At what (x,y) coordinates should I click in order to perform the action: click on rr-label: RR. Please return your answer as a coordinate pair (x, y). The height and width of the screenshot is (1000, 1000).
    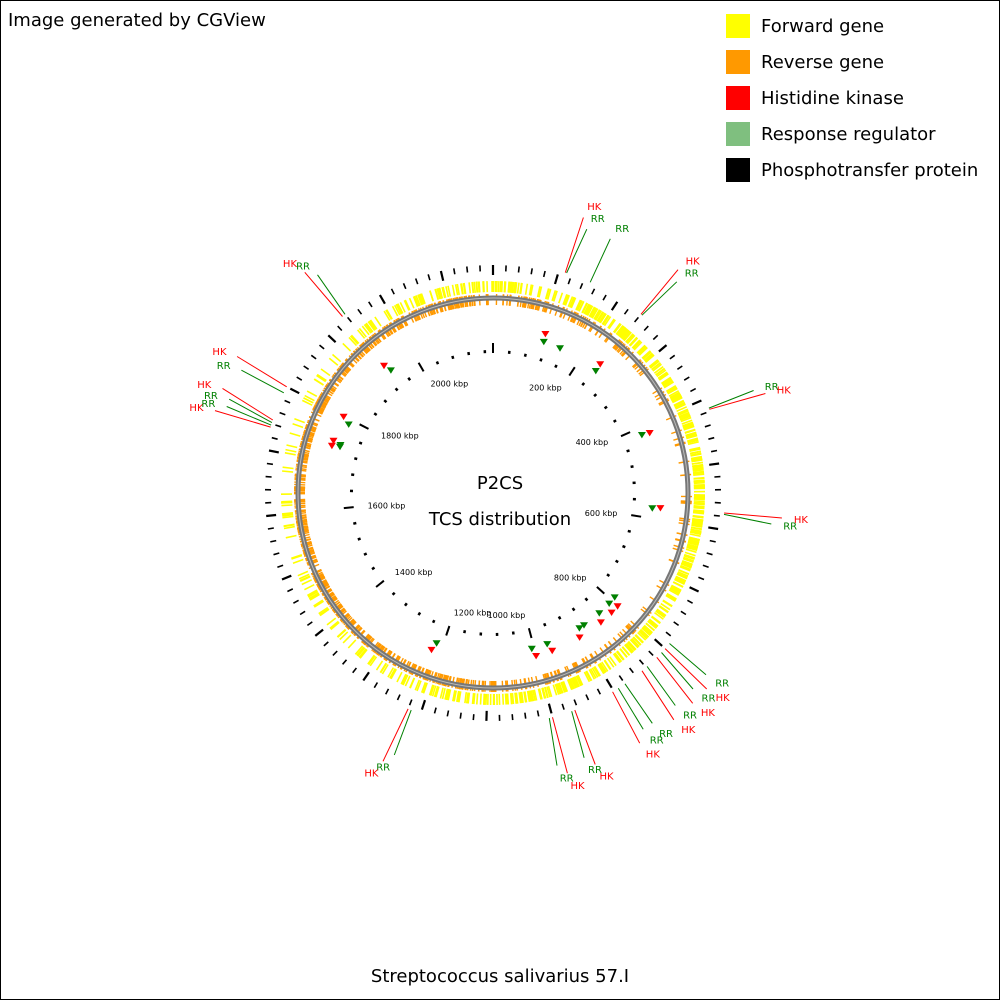
    Looking at the image, I should click on (690, 716).